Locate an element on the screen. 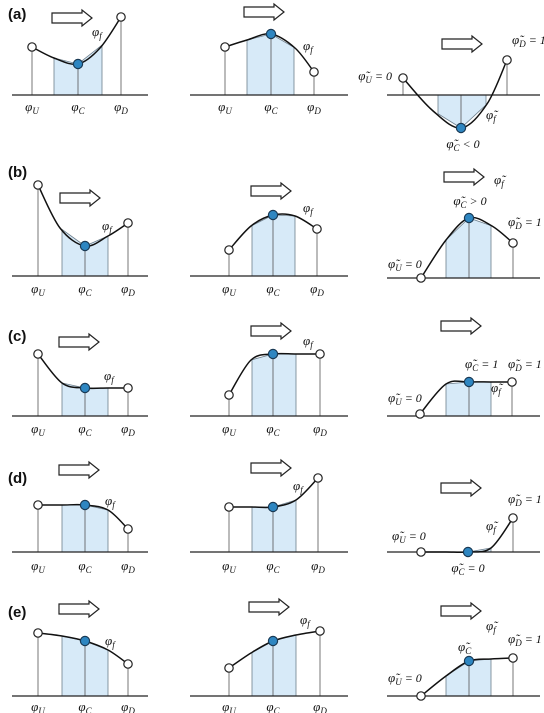  central-value-label-value: = 0 is located at coordinates (476, 568).